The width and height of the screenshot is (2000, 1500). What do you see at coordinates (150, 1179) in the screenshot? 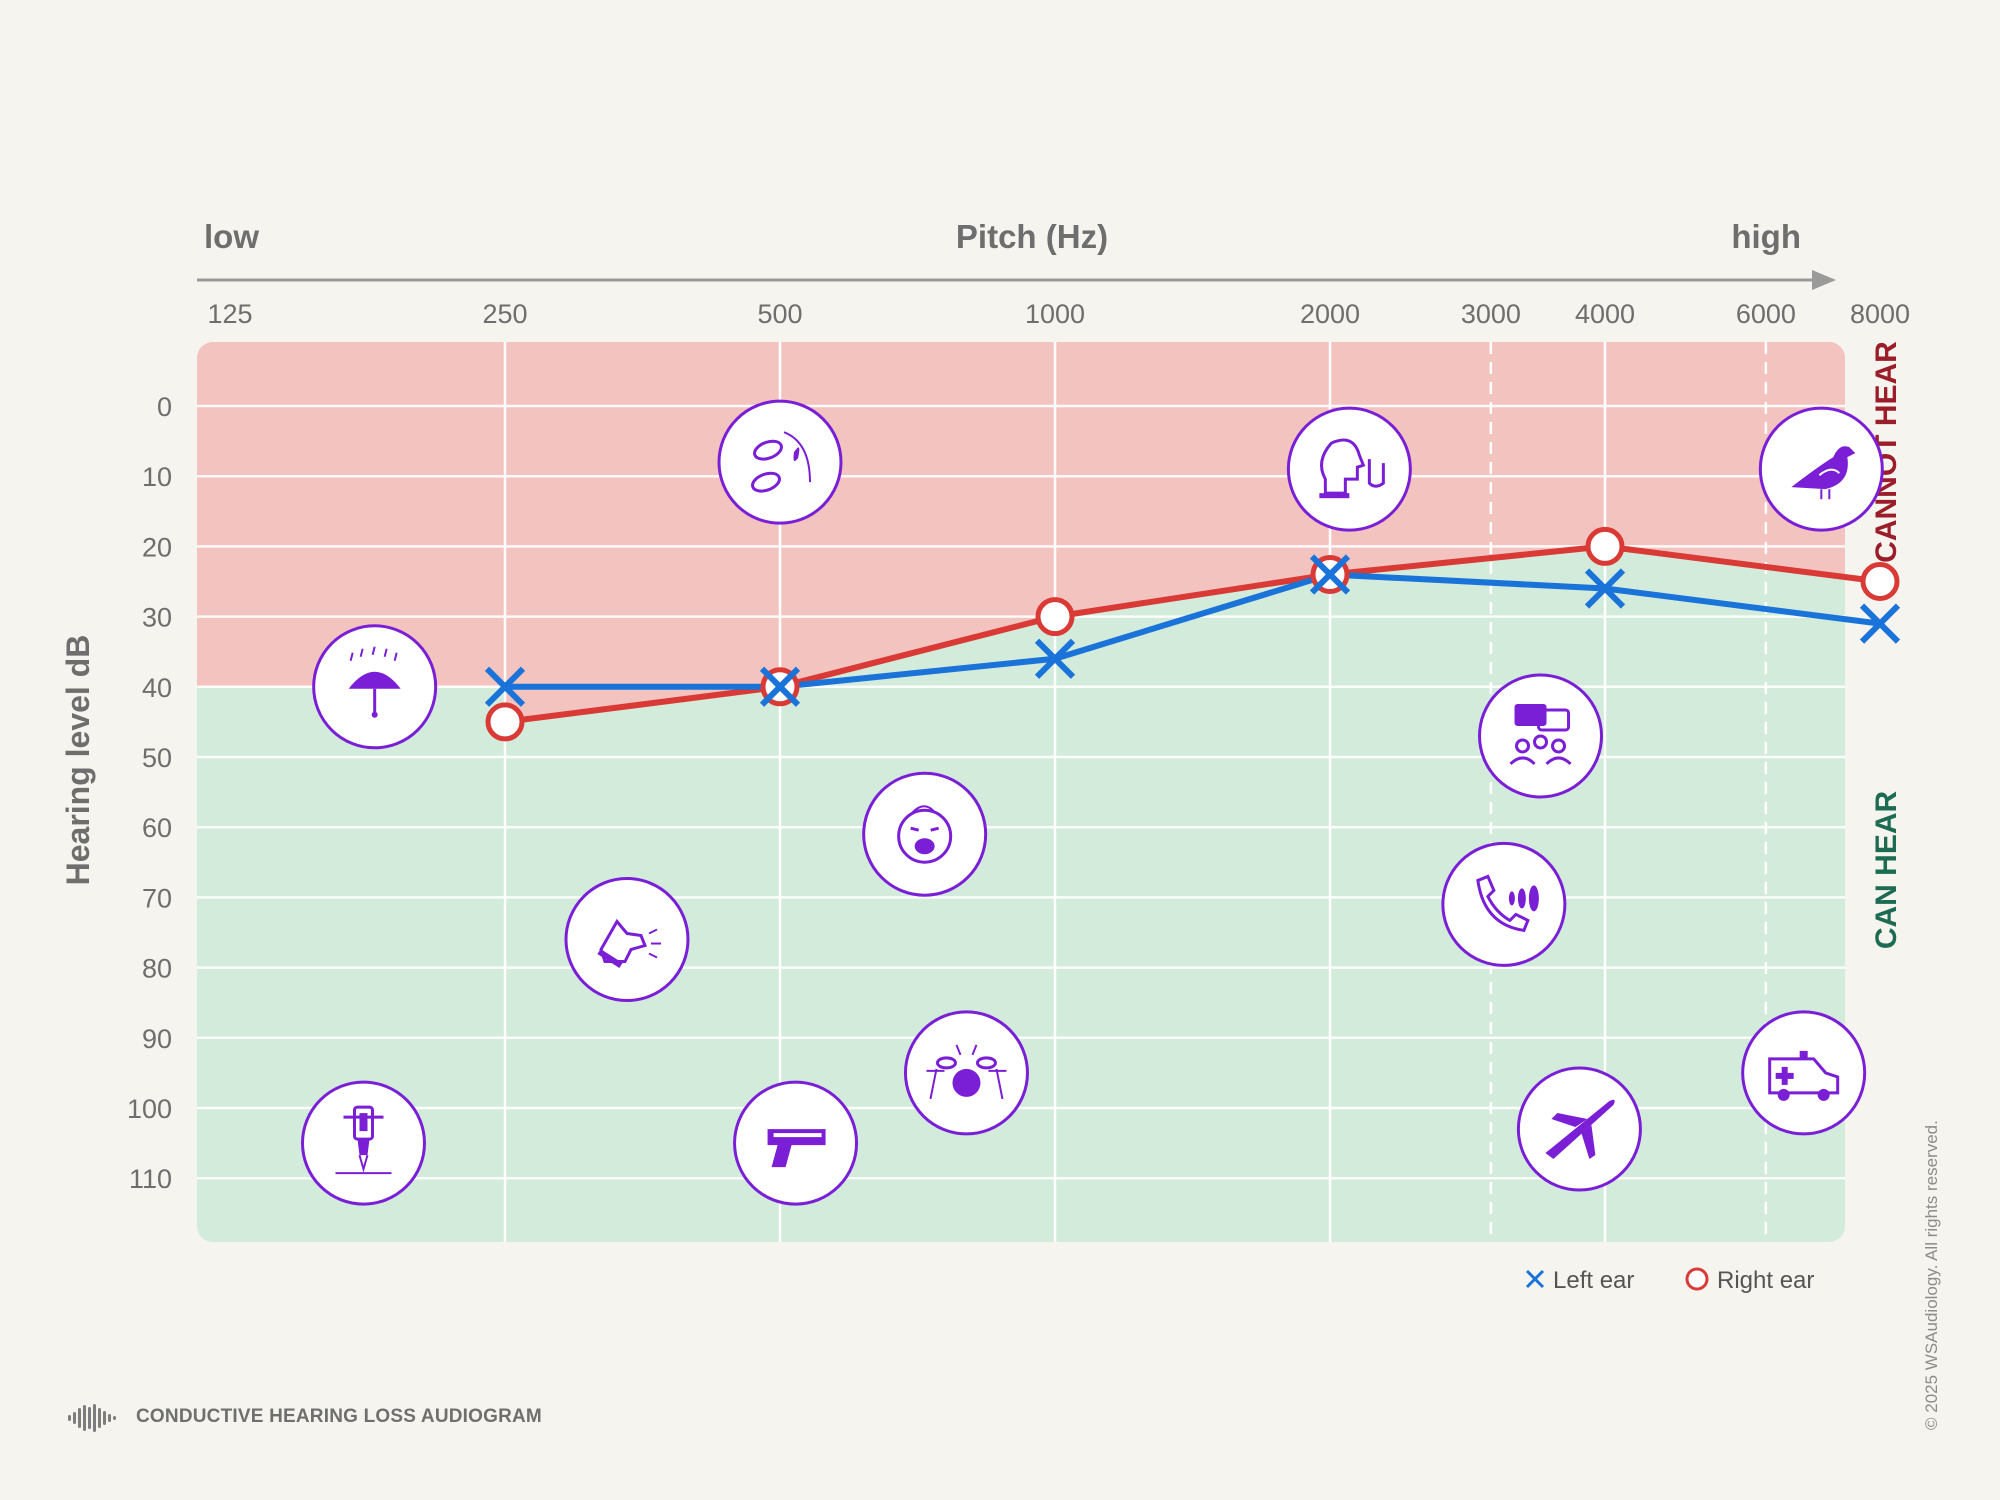
I see `y-tick-label: 110` at bounding box center [150, 1179].